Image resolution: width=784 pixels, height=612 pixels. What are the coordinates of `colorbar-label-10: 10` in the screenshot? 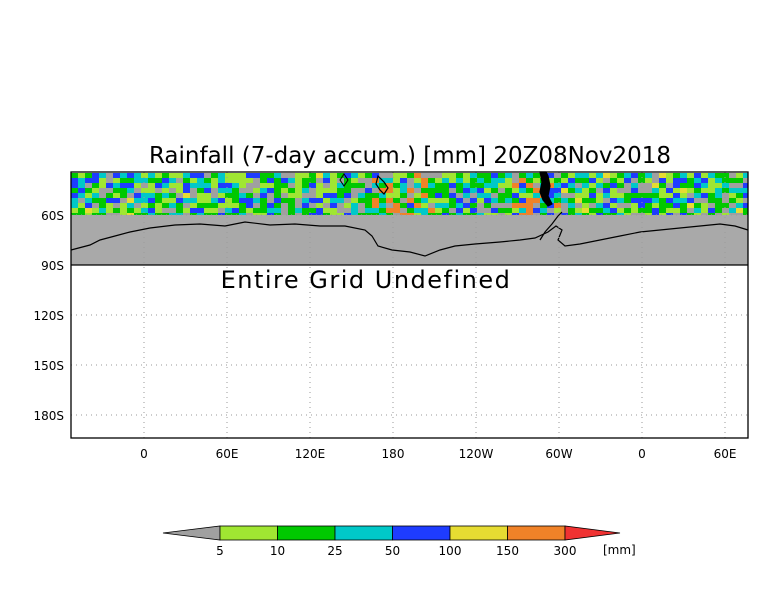 It's located at (277, 551).